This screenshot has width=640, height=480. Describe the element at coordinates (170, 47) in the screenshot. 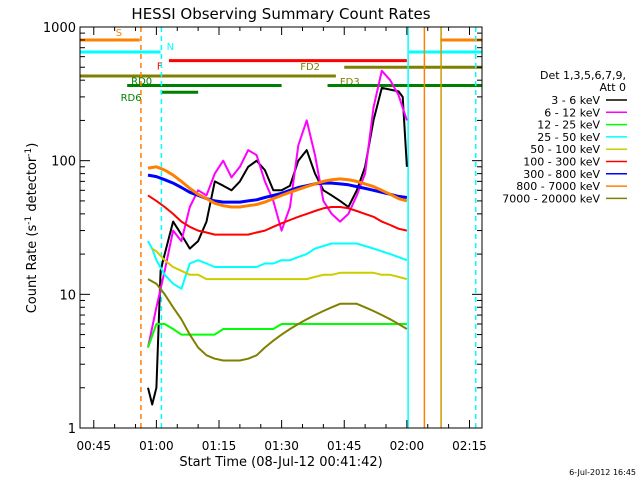

I see `flag-label-n: N` at that location.